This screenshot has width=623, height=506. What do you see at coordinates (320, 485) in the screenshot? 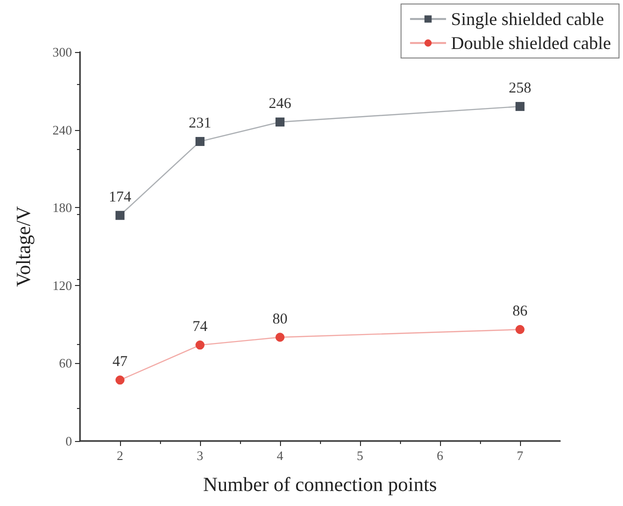
I see `x-axis-title: Number of connection points` at bounding box center [320, 485].